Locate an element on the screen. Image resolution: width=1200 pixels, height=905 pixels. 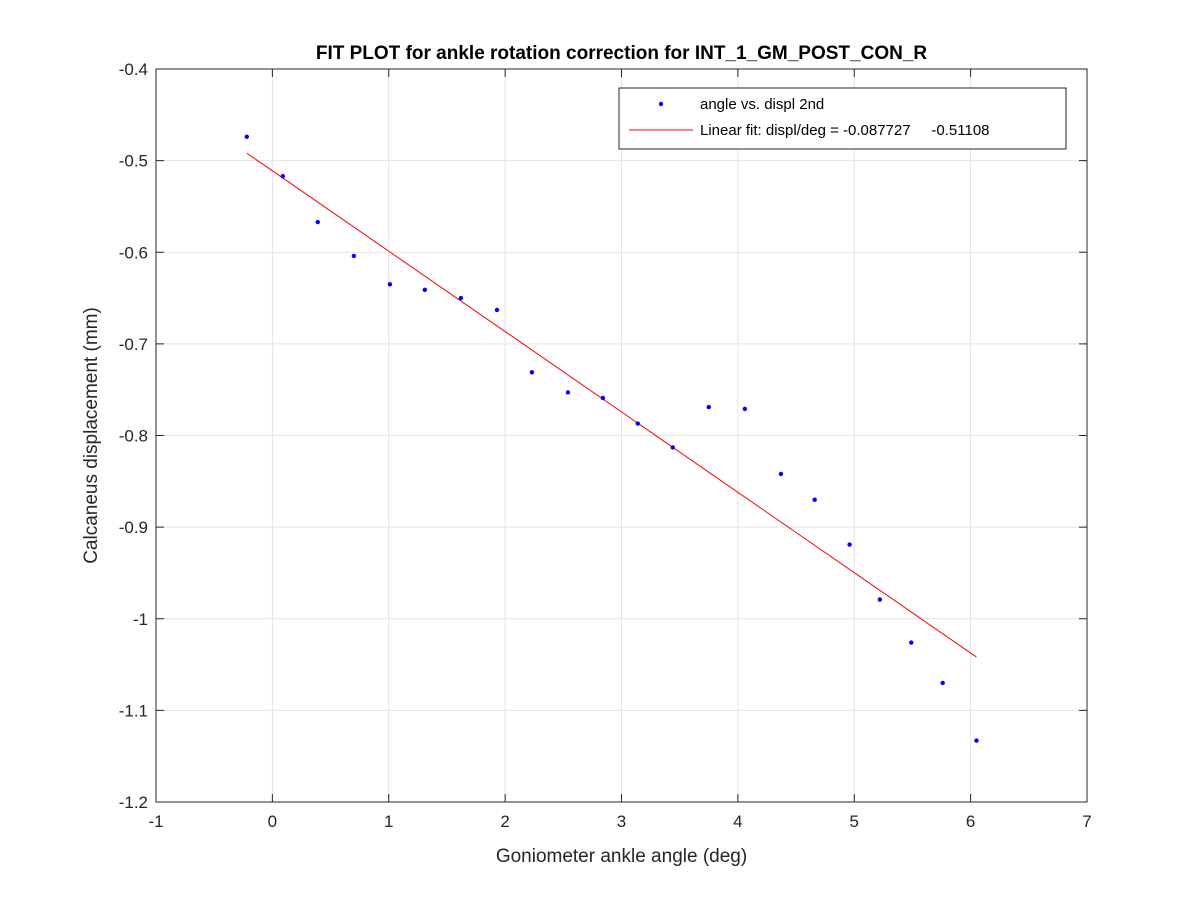
y-tick-label: -0.6 is located at coordinates (133, 252).